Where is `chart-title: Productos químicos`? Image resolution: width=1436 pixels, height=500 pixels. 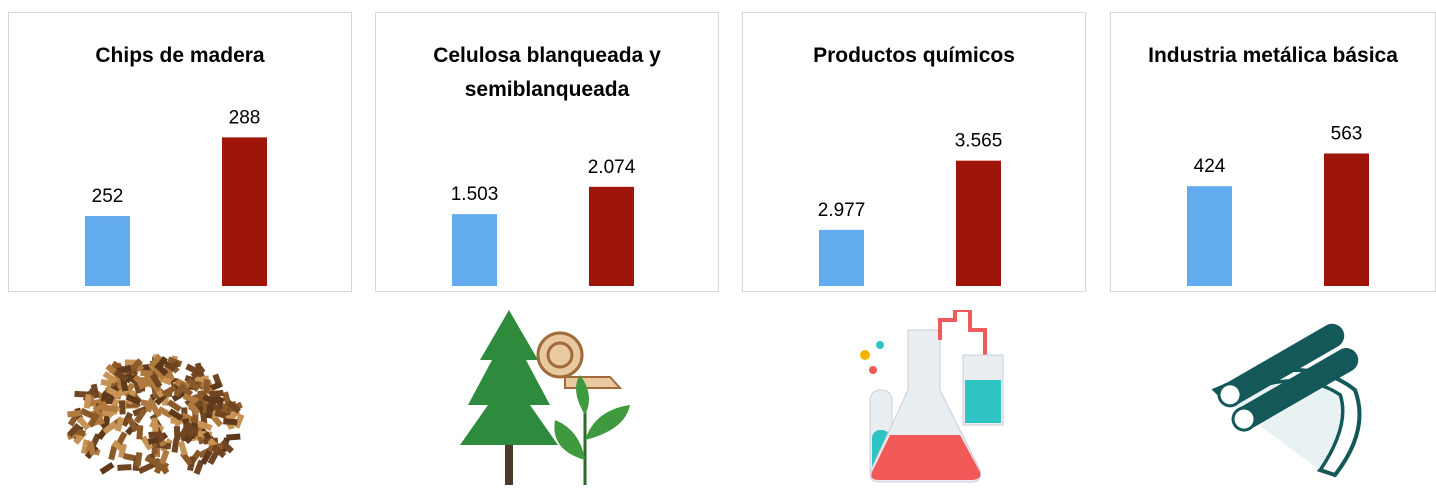
chart-title: Productos químicos is located at coordinates (914, 55).